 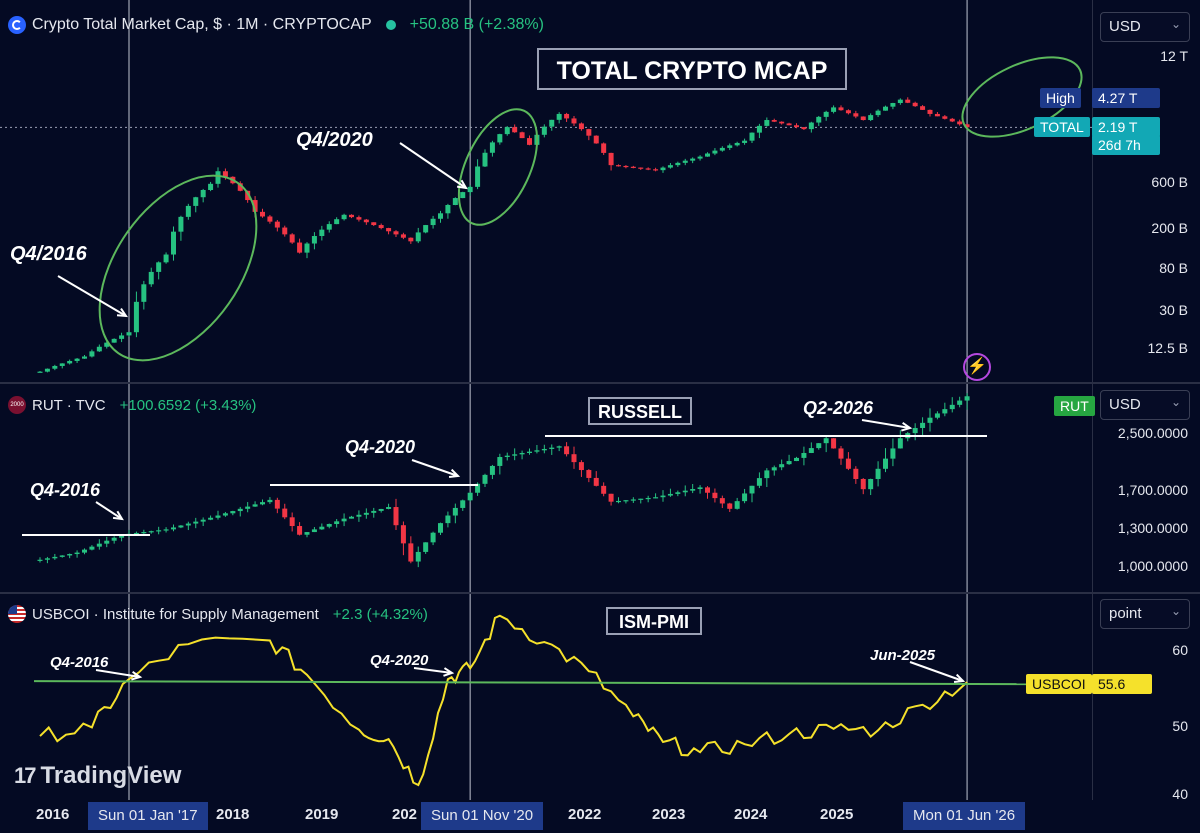 I want to click on annotation-q4-2016: Q4-2016, so click(x=65, y=490).